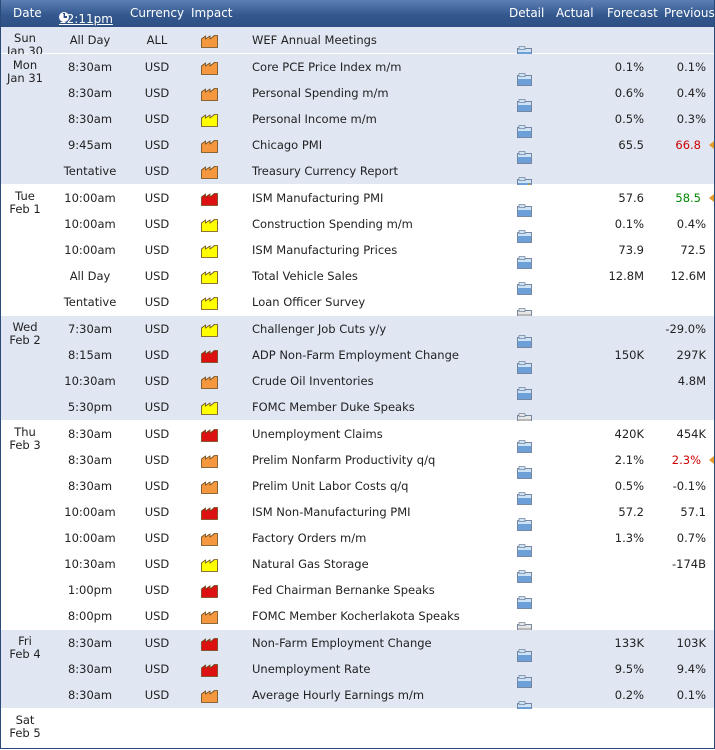  What do you see at coordinates (688, 198) in the screenshot?
I see `event-previous: 58.5` at bounding box center [688, 198].